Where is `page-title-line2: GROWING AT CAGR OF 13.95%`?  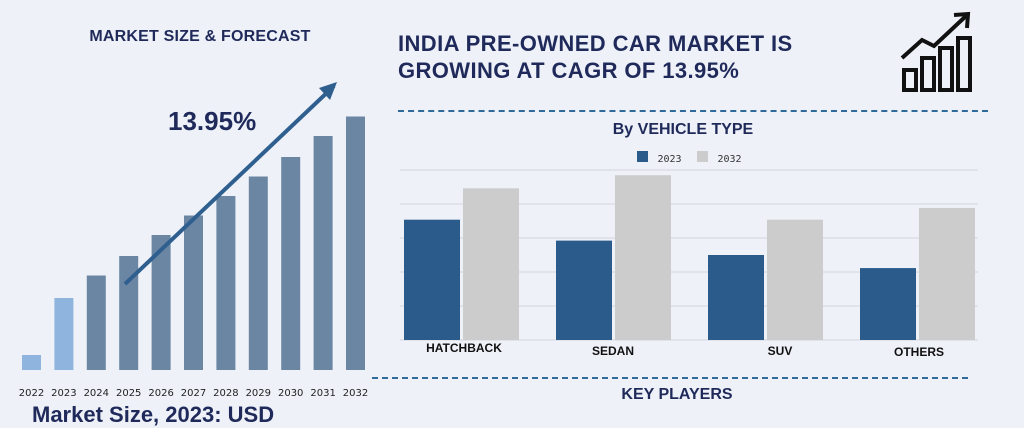
page-title-line2: GROWING AT CAGR OF 13.95% is located at coordinates (569, 70).